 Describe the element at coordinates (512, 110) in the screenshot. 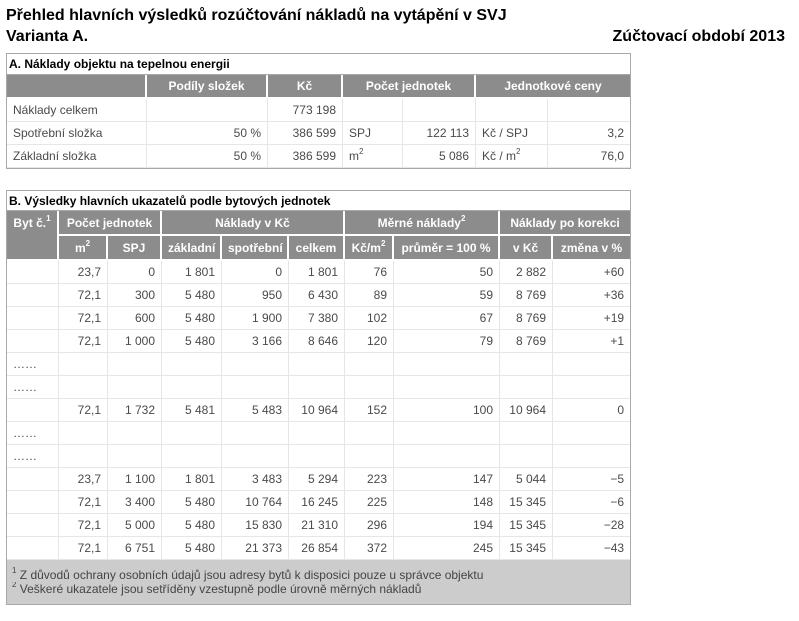

I see `price-unit` at that location.